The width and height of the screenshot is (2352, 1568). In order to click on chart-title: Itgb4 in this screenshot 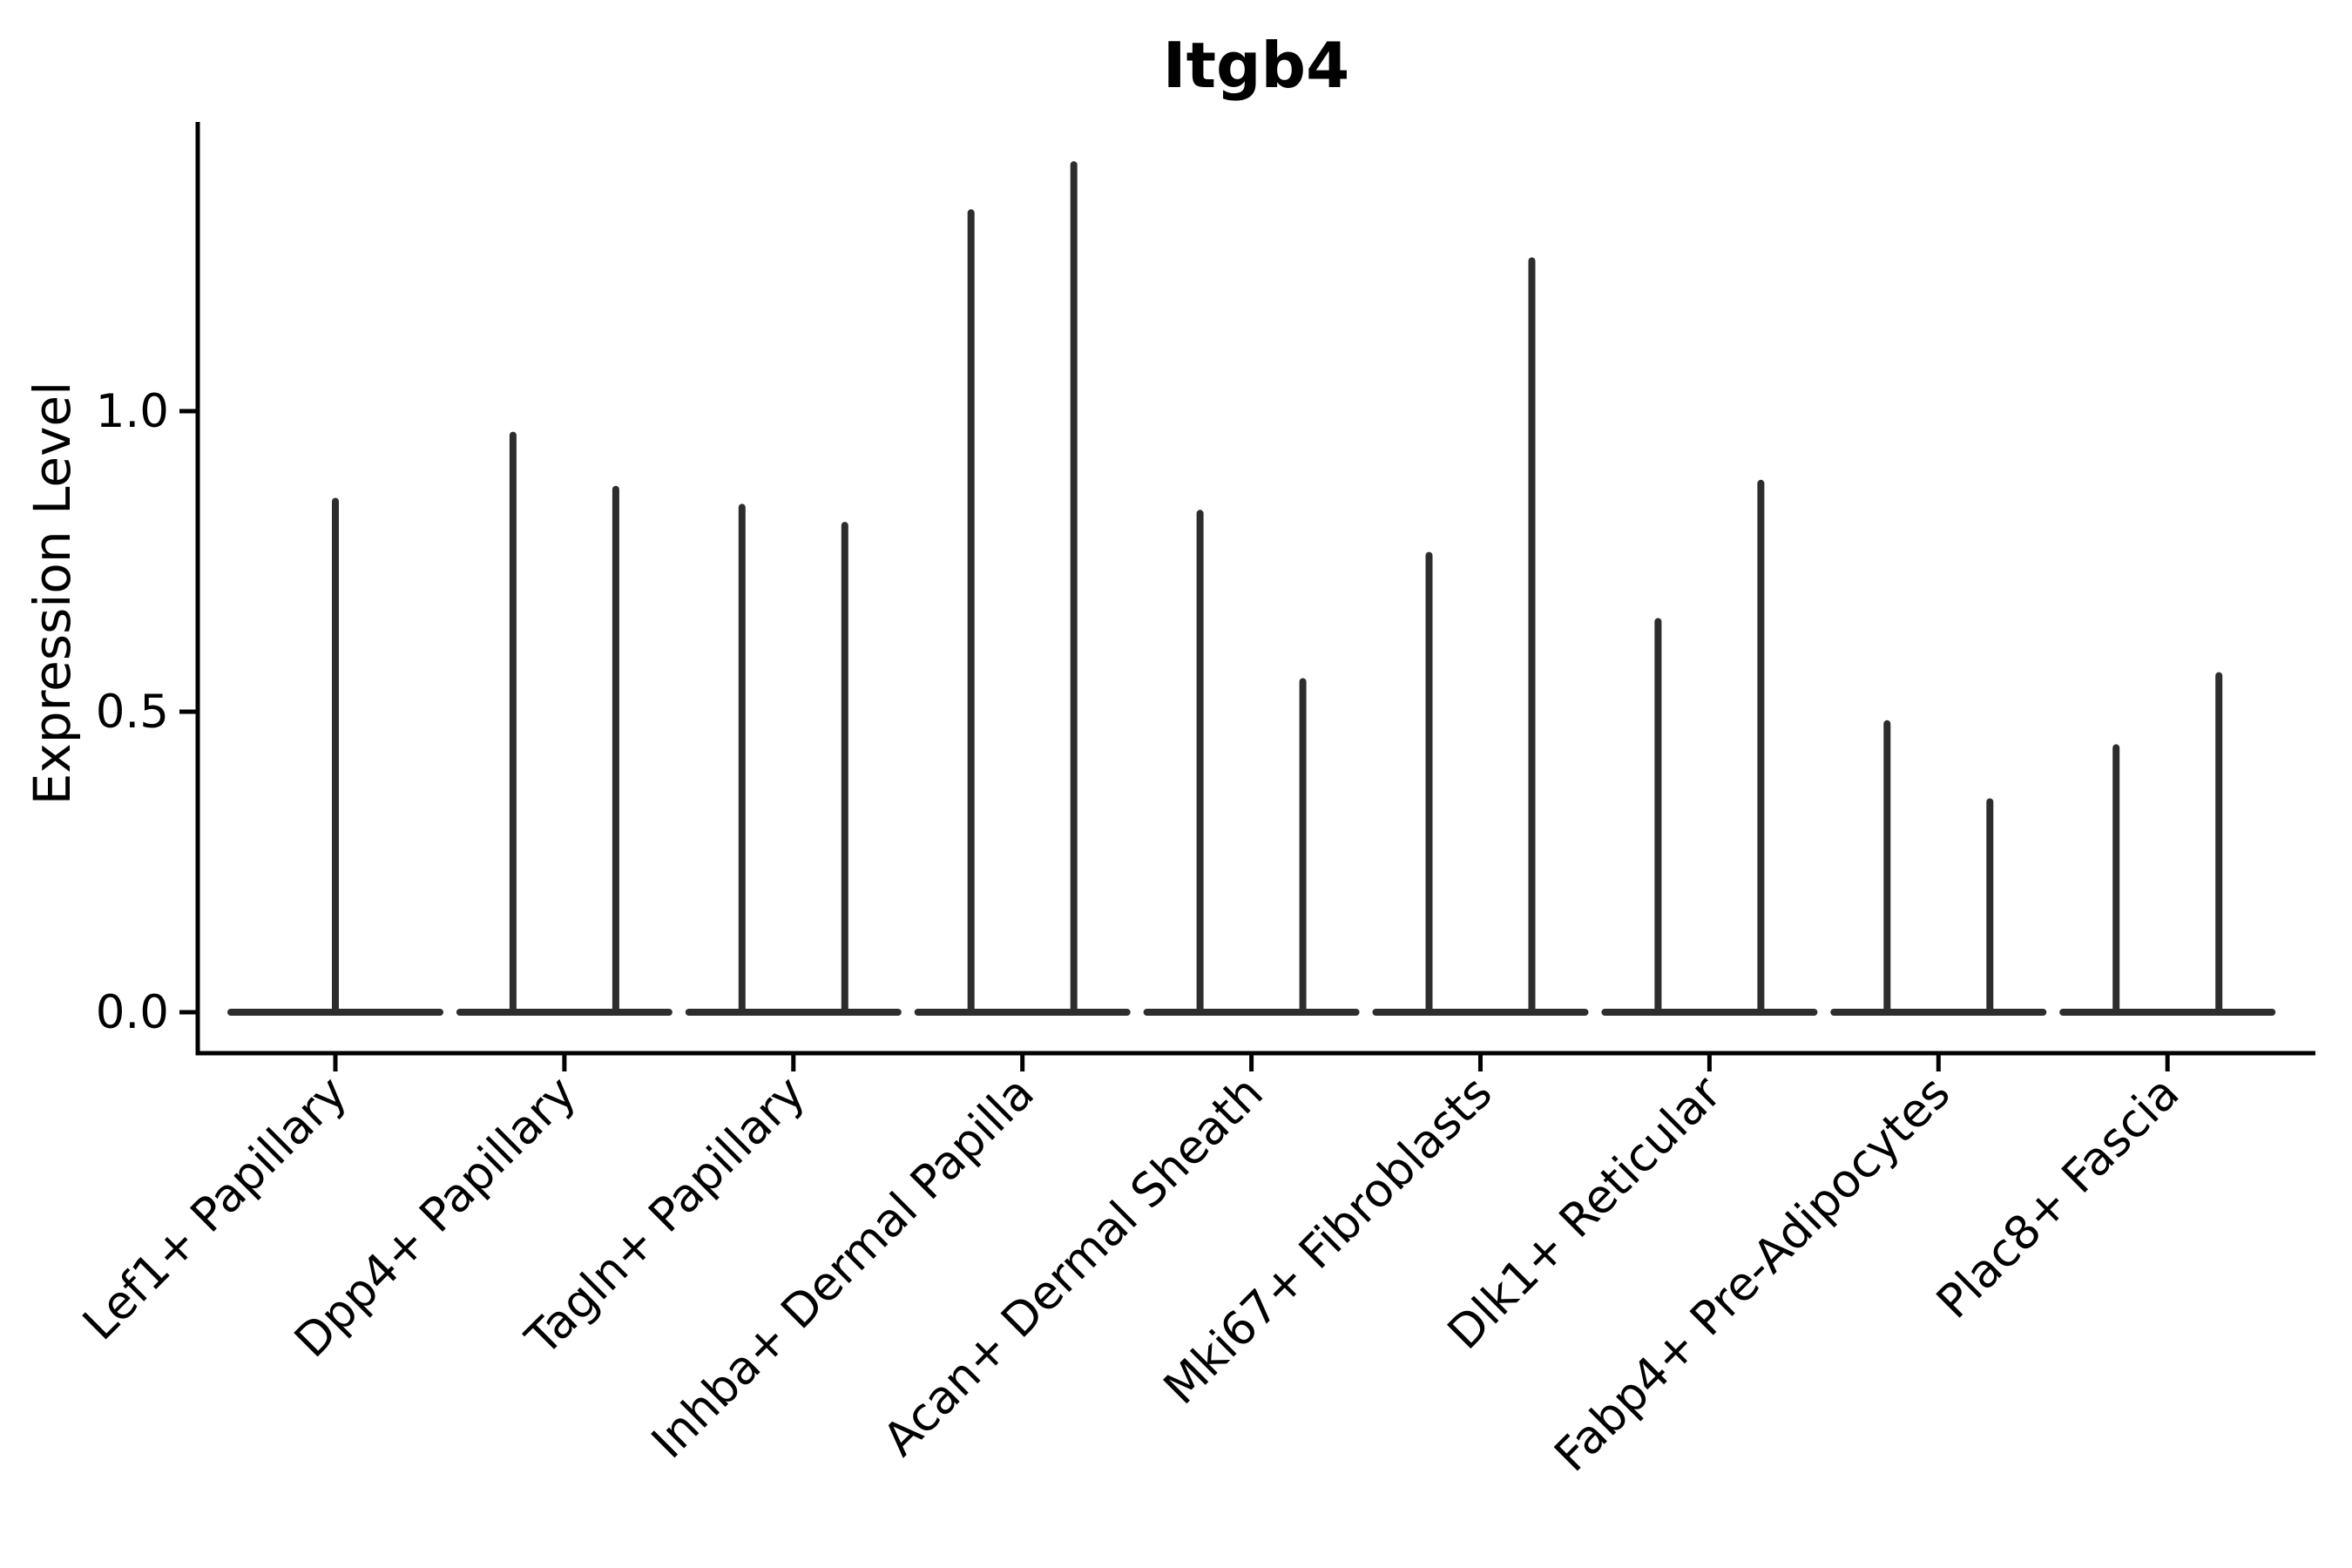, I will do `click(1256, 66)`.